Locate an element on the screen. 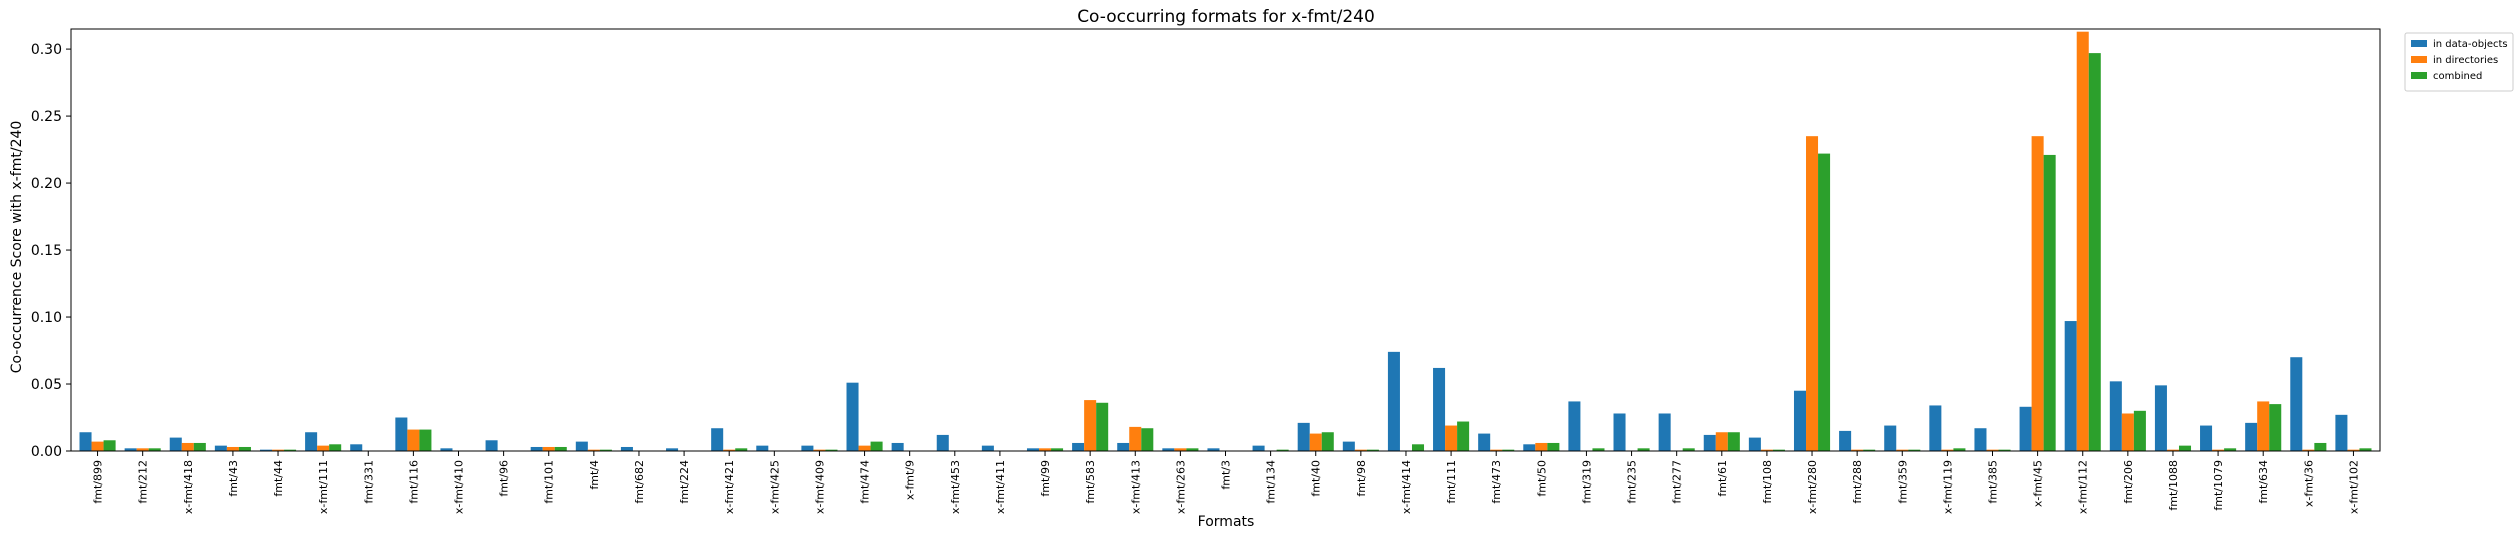 The height and width of the screenshot is (536, 2519). x-tick-label: x-fmt/45 is located at coordinates (2038, 483).